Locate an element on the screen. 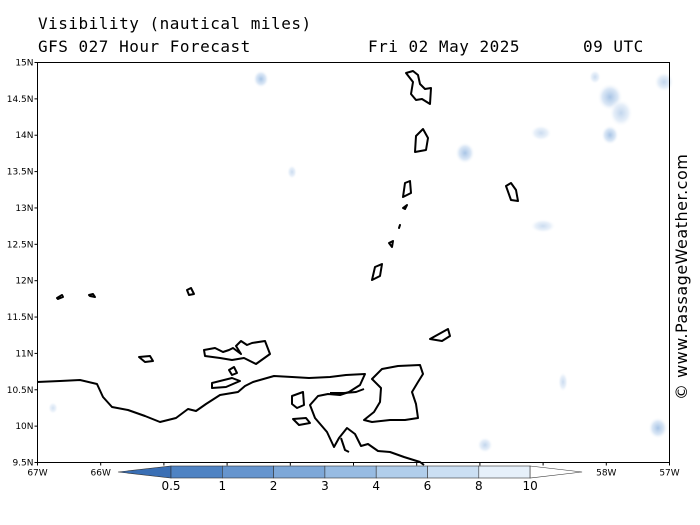 This screenshot has width=700, height=525. lat-tick-label: 12.5N is located at coordinates (20, 245).